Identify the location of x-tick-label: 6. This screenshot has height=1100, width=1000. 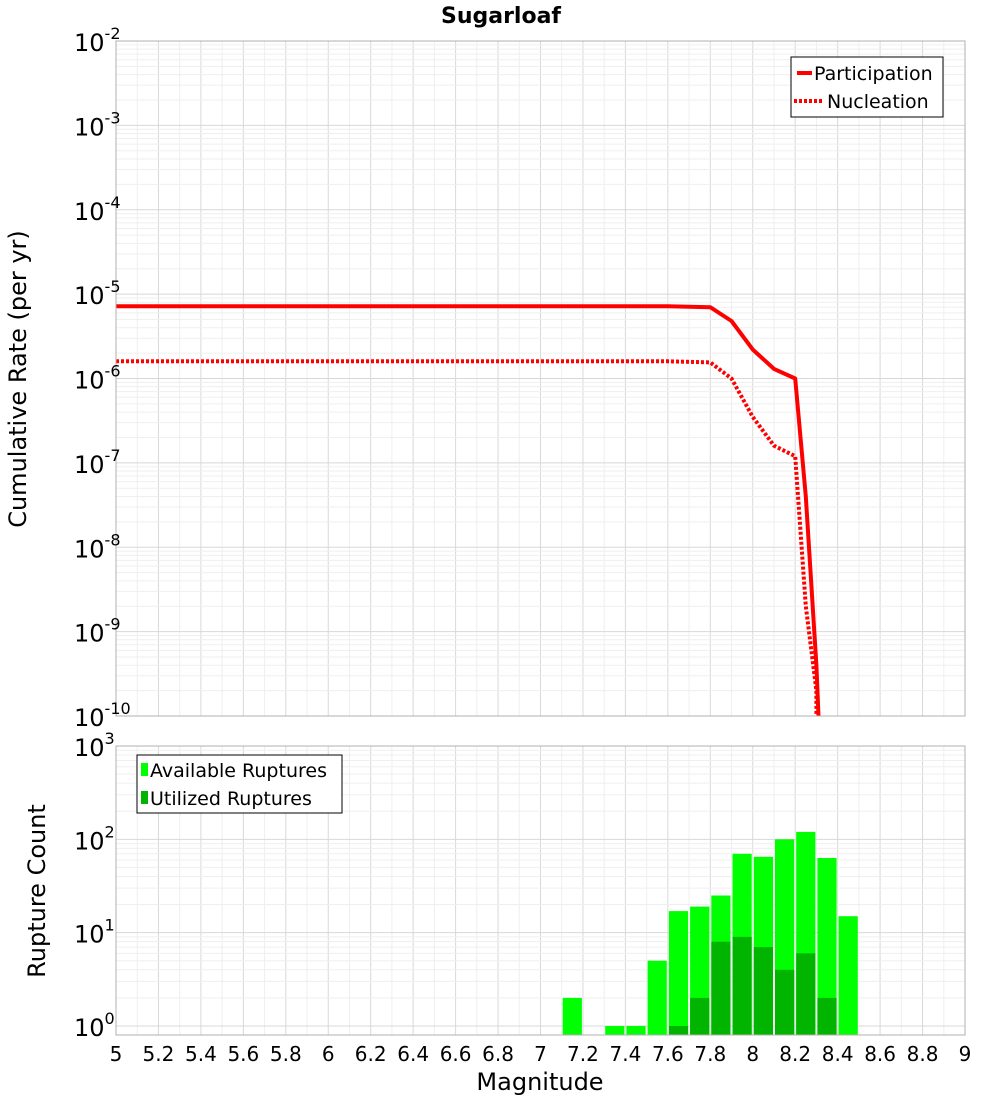
(328, 1054).